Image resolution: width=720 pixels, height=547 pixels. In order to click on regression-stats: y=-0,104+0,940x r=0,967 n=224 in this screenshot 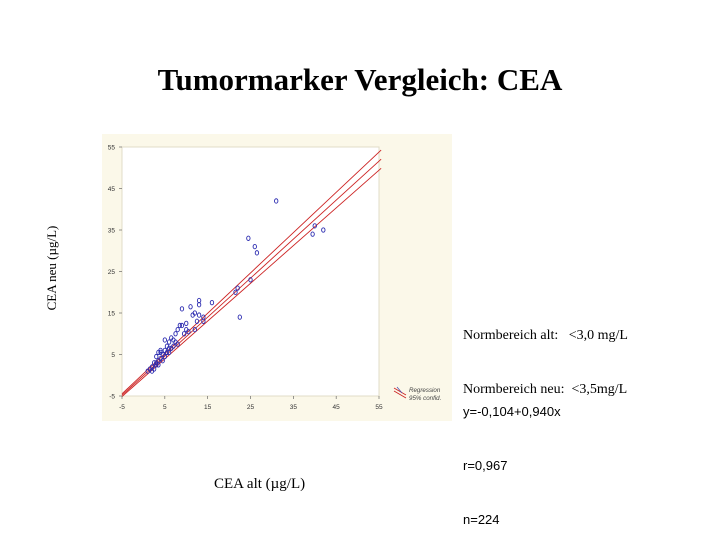, I will do `click(512, 457)`.